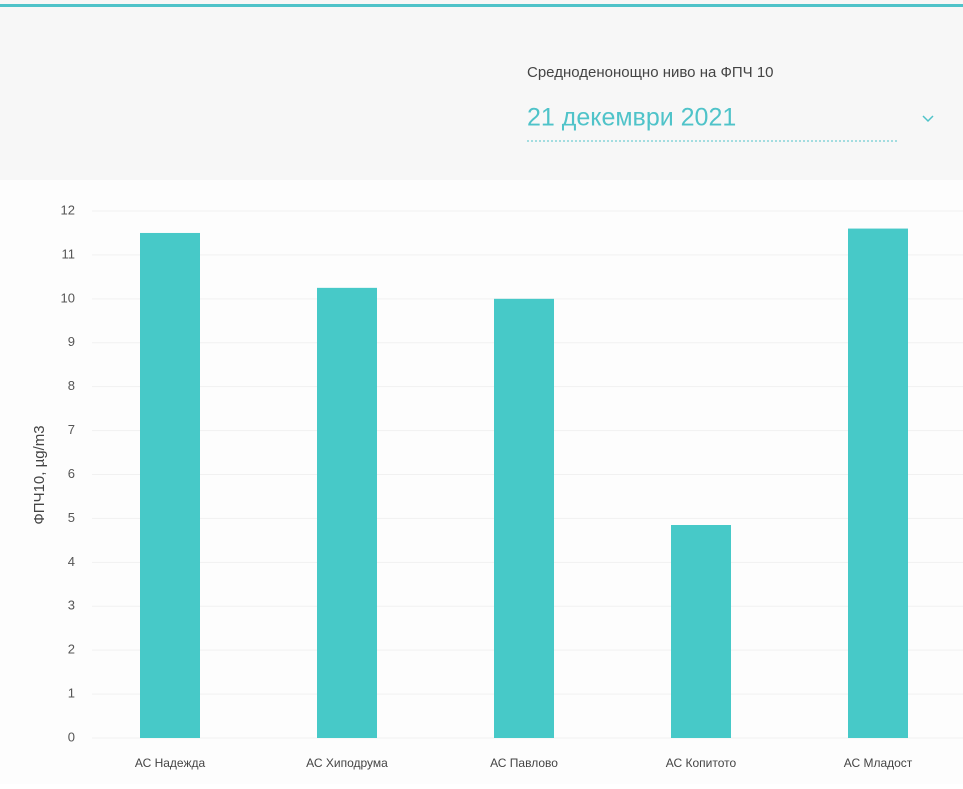 The width and height of the screenshot is (963, 789). Describe the element at coordinates (347, 763) in the screenshot. I see `x-tick-label: АС Хиподрума` at that location.